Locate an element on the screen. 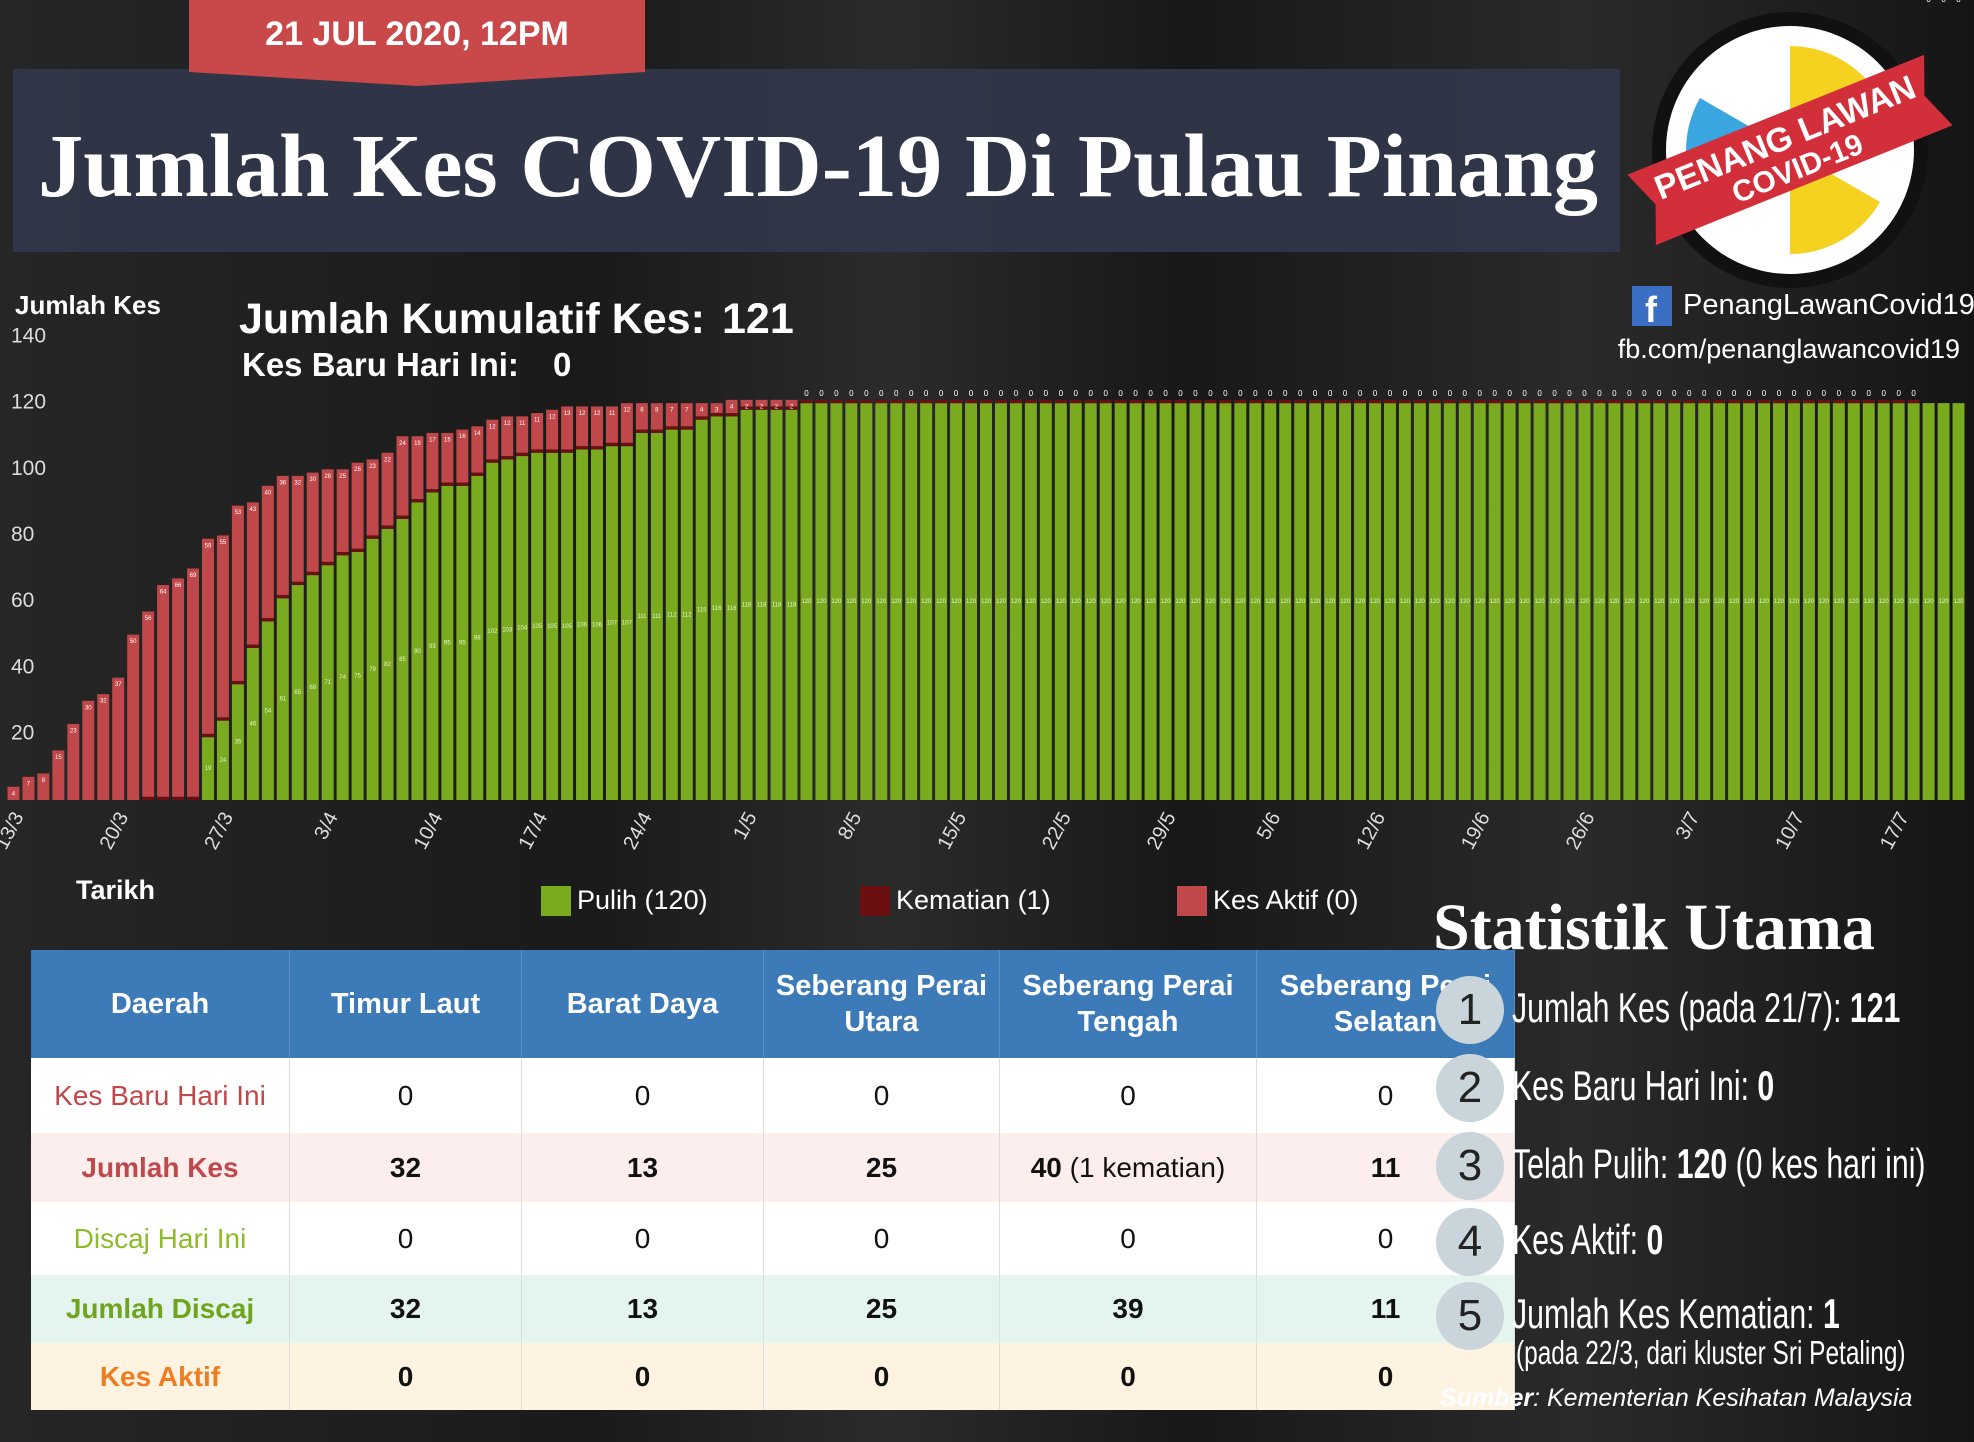 The height and width of the screenshot is (1442, 1974). row-label: Jumlah Kes is located at coordinates (160, 1167).